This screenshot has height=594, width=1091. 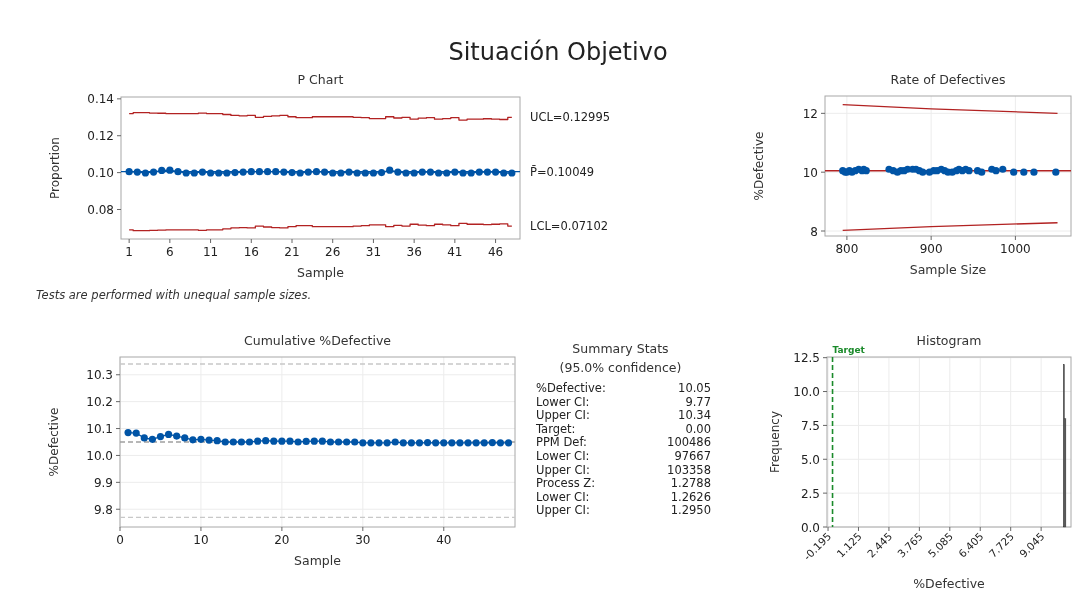 What do you see at coordinates (566, 483) in the screenshot?
I see `text: Process Z:` at bounding box center [566, 483].